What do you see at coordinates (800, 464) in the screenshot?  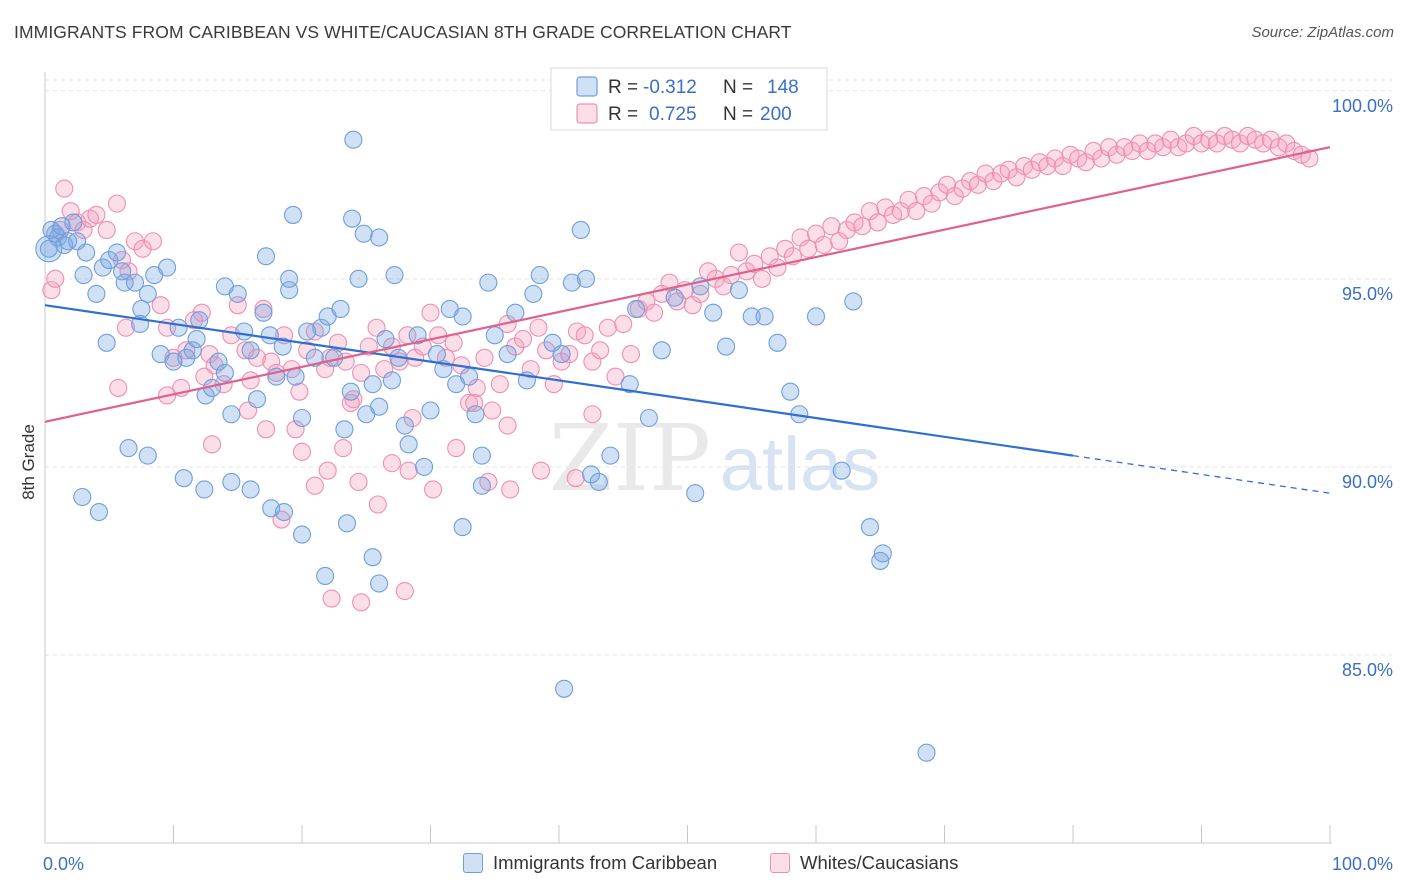 I see `watermark-atlas: atlas` at bounding box center [800, 464].